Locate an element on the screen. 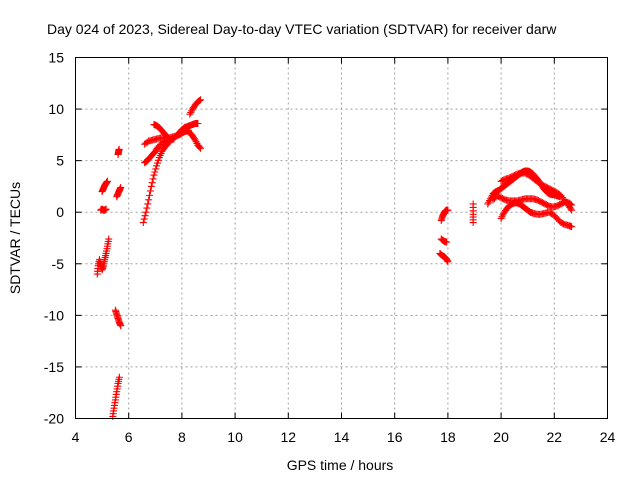 This screenshot has width=640, height=480. x-tick-label: 10 is located at coordinates (235, 437).